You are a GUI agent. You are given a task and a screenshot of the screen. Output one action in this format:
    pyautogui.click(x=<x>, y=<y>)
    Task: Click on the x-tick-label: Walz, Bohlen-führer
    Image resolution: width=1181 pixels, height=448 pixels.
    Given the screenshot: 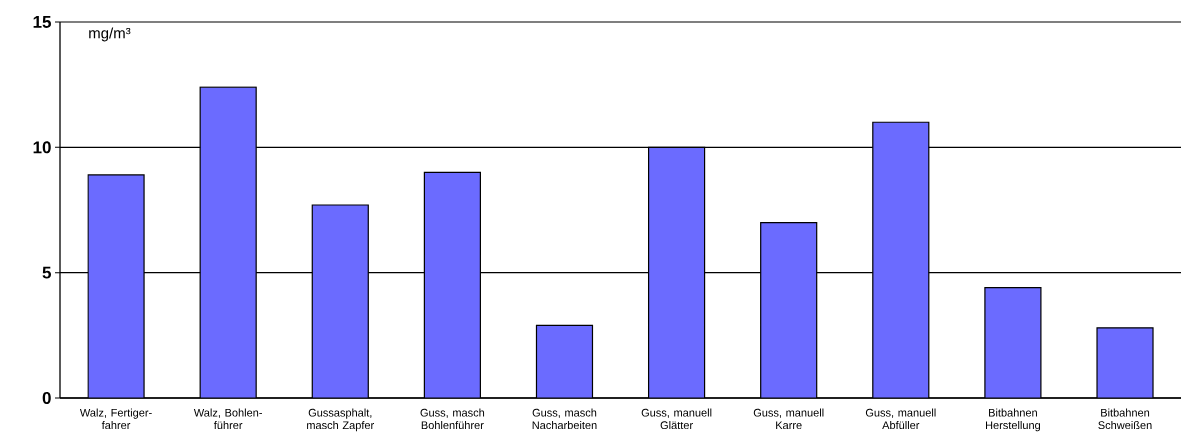 What is the action you would take?
    pyautogui.click(x=227, y=419)
    